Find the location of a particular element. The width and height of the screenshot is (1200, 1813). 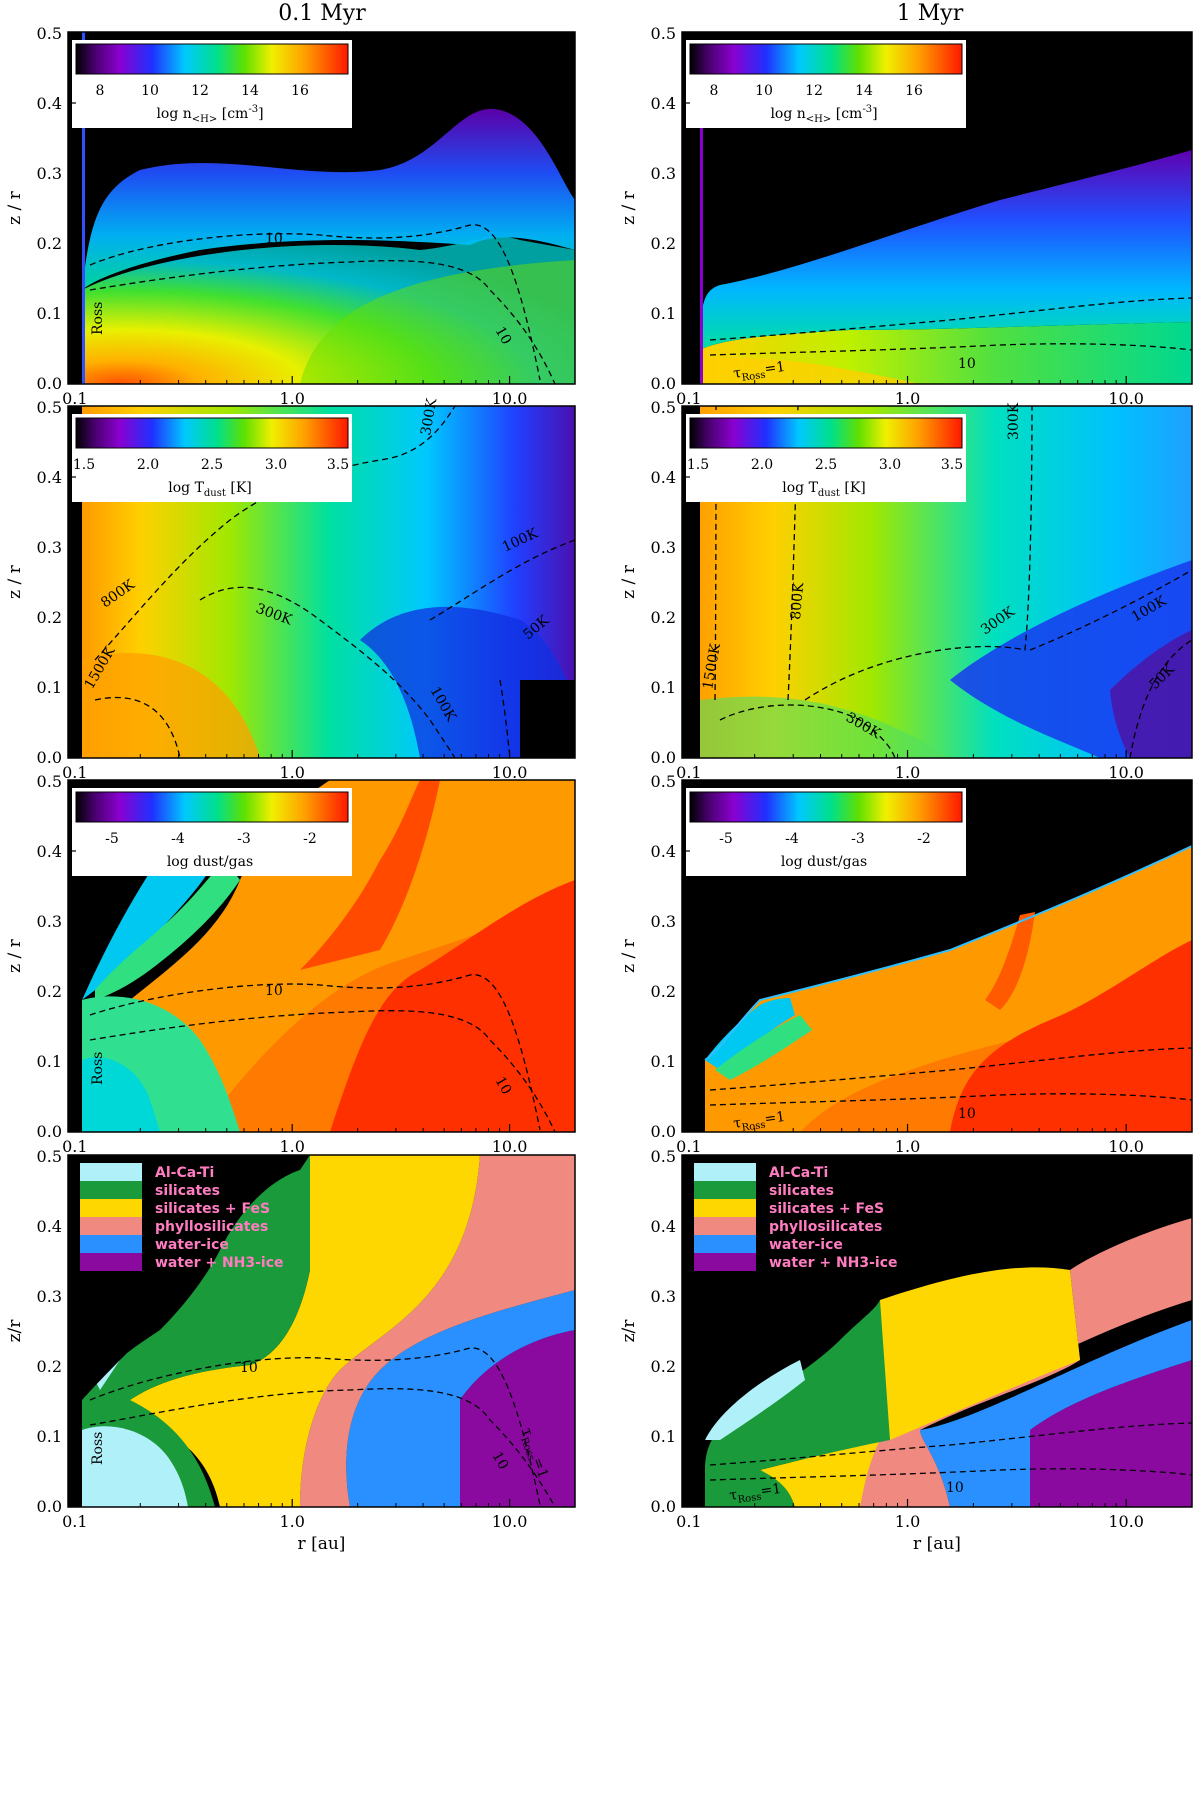

dustgas-red-stripe is located at coordinates (1010, 961).